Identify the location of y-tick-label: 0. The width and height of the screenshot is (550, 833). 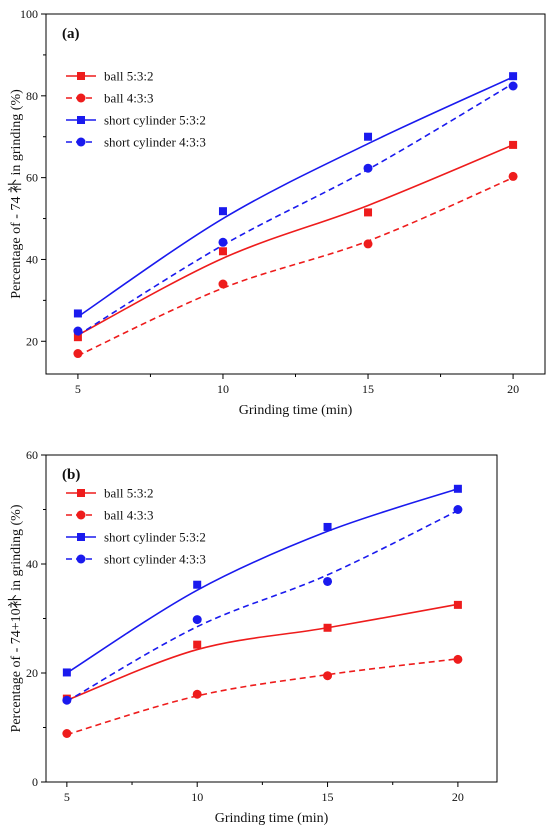
(35, 782).